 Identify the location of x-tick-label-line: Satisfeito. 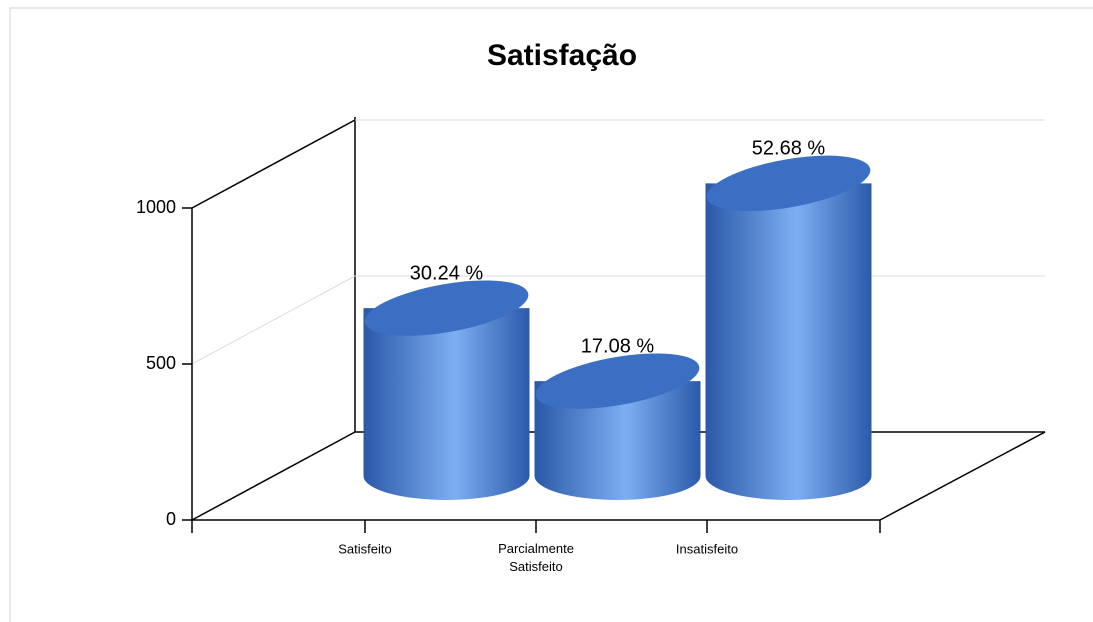
(535, 566).